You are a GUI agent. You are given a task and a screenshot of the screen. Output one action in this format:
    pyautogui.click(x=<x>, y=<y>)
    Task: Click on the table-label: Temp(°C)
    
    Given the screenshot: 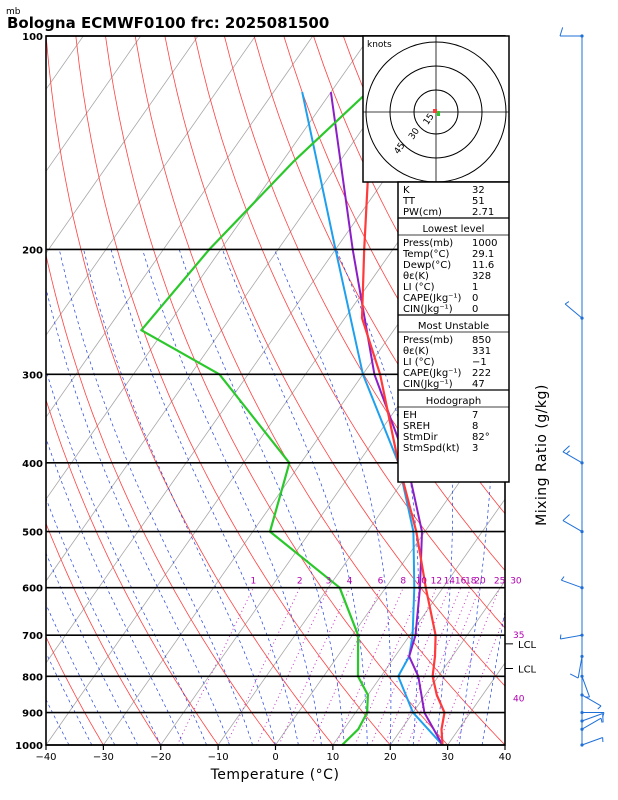 What is the action you would take?
    pyautogui.click(x=426, y=254)
    